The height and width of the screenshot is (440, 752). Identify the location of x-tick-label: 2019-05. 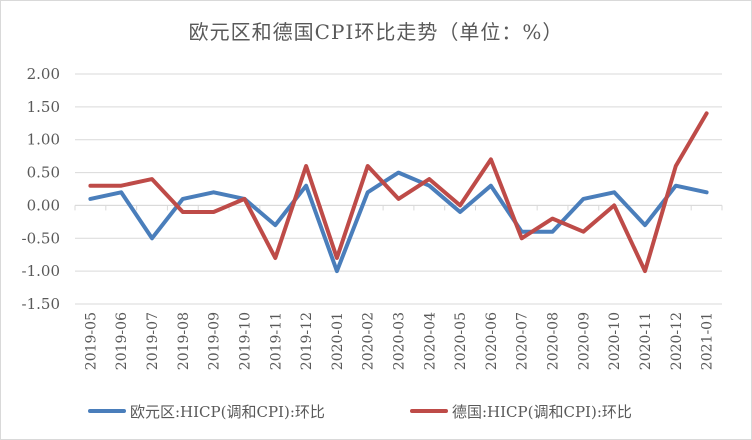
(91, 341).